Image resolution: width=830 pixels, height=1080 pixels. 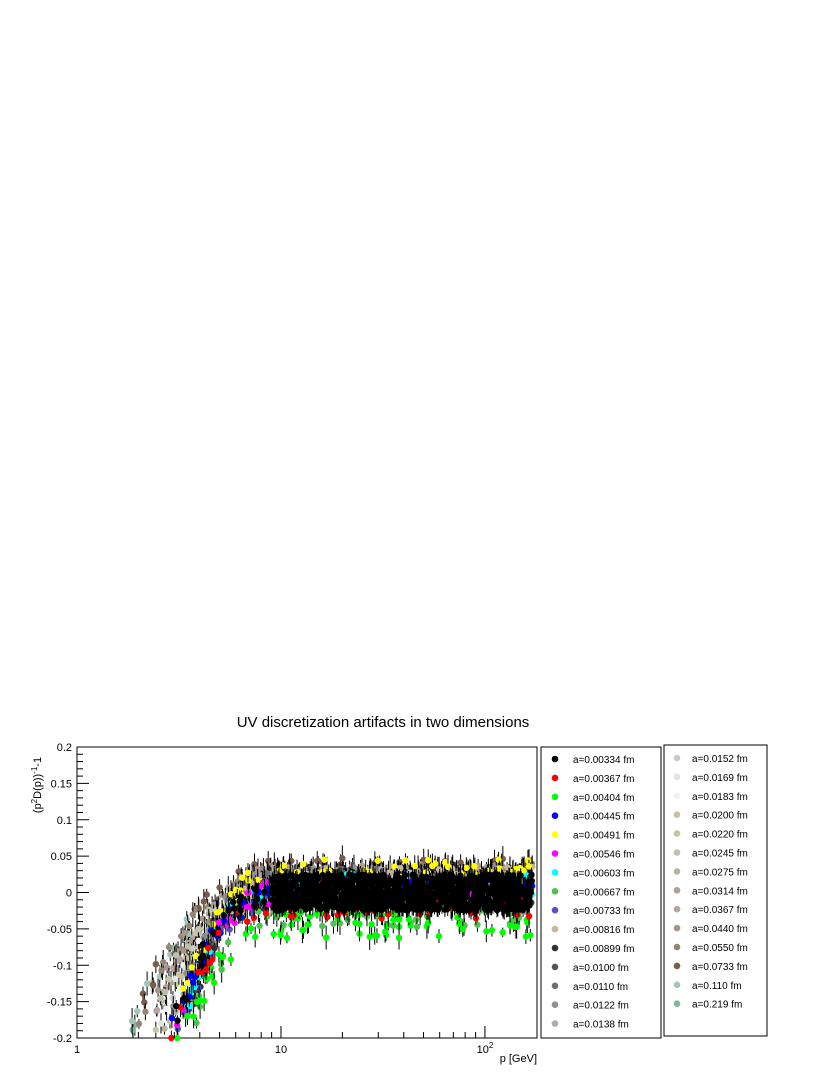 I want to click on data-points-layer, so click(x=332, y=943).